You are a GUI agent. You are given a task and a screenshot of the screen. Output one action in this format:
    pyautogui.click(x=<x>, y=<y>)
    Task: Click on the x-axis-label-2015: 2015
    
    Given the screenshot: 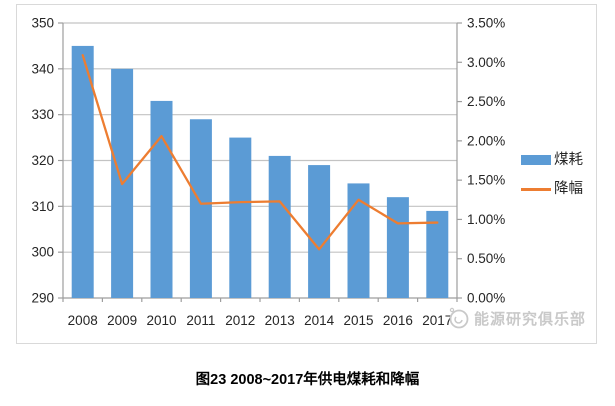 What is the action you would take?
    pyautogui.click(x=358, y=320)
    